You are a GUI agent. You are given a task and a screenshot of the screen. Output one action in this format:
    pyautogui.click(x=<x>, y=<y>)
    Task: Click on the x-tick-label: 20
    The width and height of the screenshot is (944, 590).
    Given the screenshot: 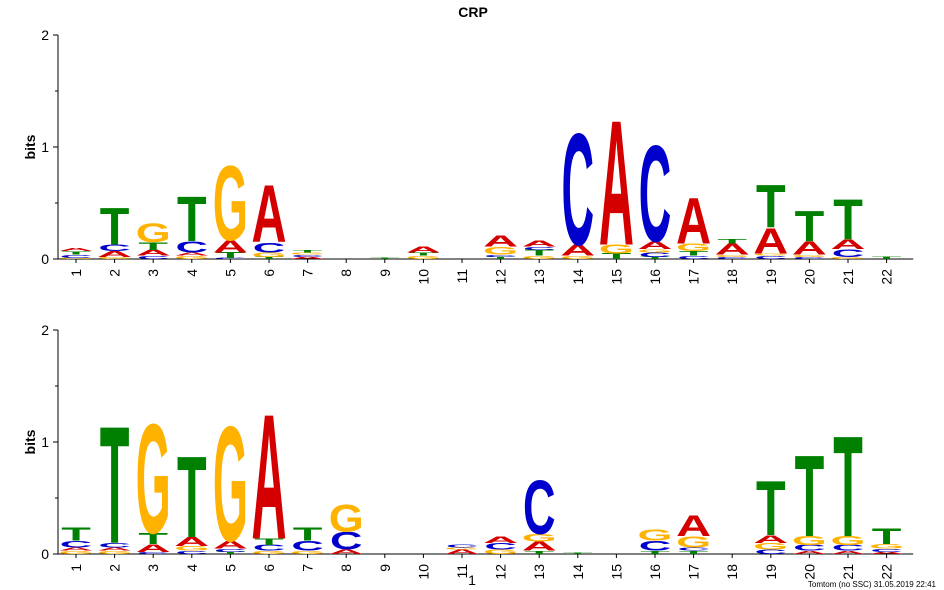 What is the action you would take?
    pyautogui.click(x=809, y=277)
    